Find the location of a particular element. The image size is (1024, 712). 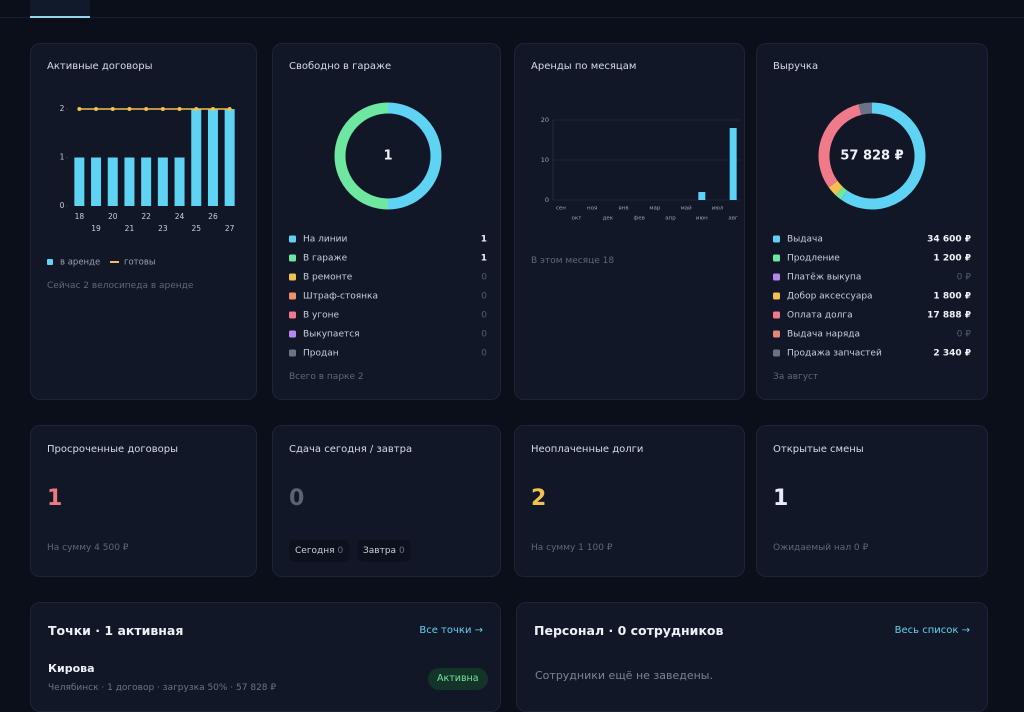

x-tick-label: окт is located at coordinates (577, 219).